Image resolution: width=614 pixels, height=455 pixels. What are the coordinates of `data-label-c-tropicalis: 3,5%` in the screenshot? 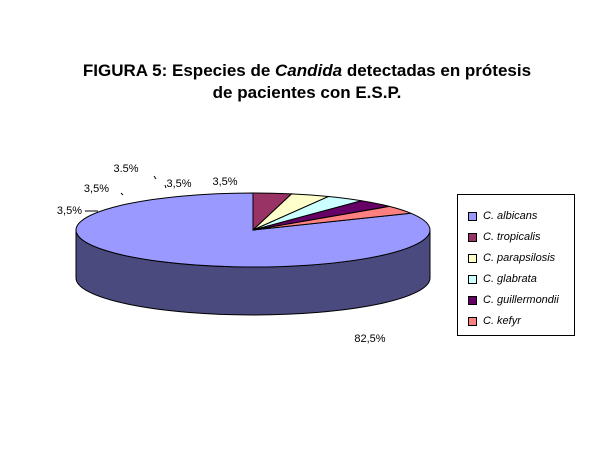 It's located at (69, 211).